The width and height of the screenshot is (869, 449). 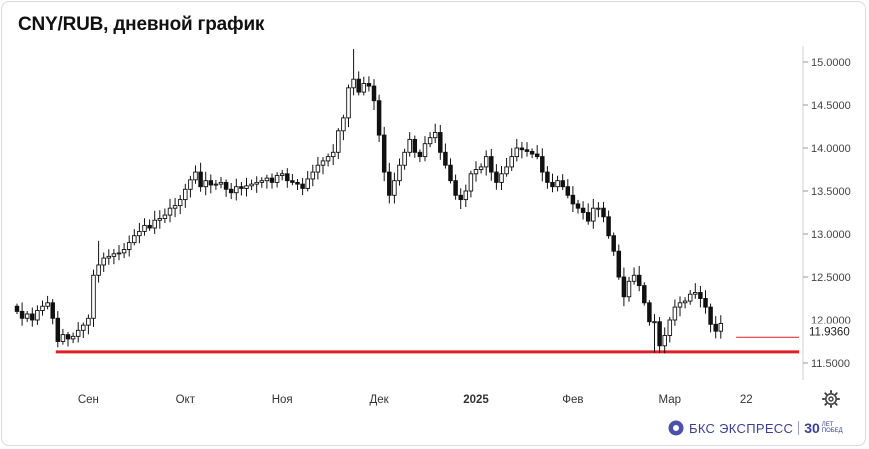 I want to click on x-tick-label: Окт, so click(x=186, y=400).